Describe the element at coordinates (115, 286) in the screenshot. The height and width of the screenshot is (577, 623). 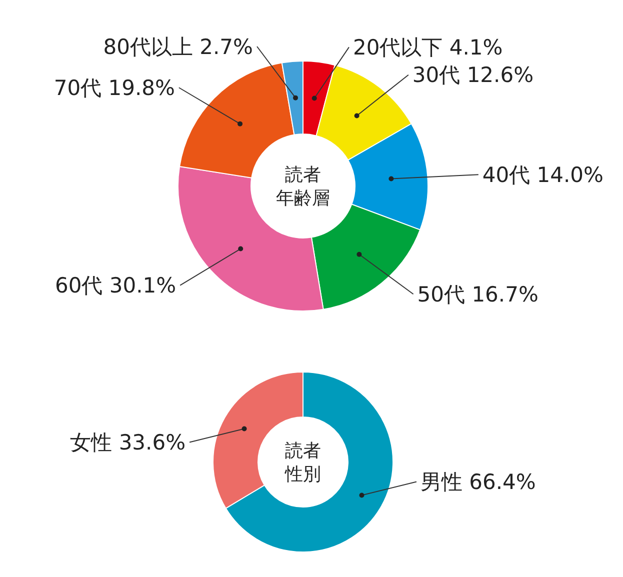
I see `slice-label: 60代 30.1%` at that location.